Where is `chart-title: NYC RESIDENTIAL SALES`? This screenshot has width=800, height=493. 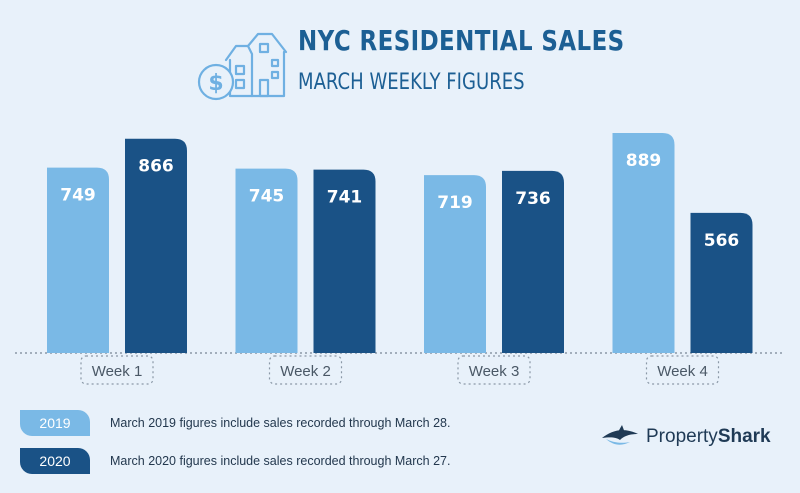 chart-title: NYC RESIDENTIAL SALES is located at coordinates (461, 40).